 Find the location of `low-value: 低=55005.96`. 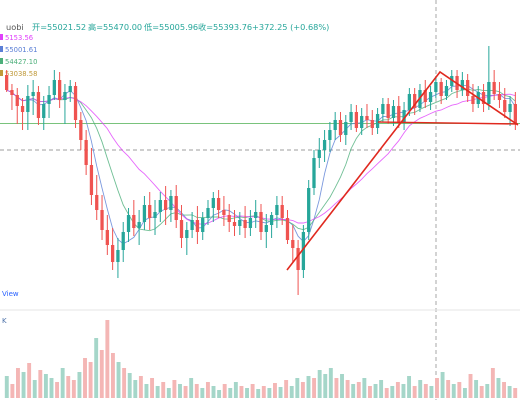

low-value: 低=55005.96 is located at coordinates (171, 27).